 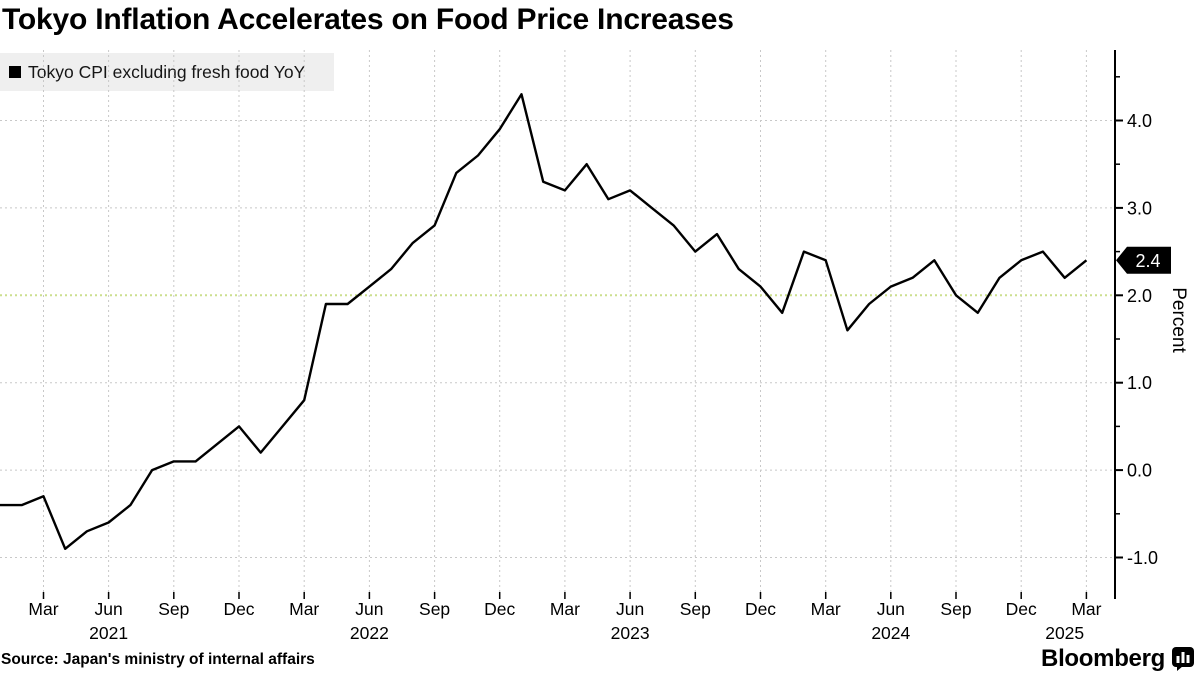 What do you see at coordinates (1147, 261) in the screenshot?
I see `last-value-badge-text: 2.4` at bounding box center [1147, 261].